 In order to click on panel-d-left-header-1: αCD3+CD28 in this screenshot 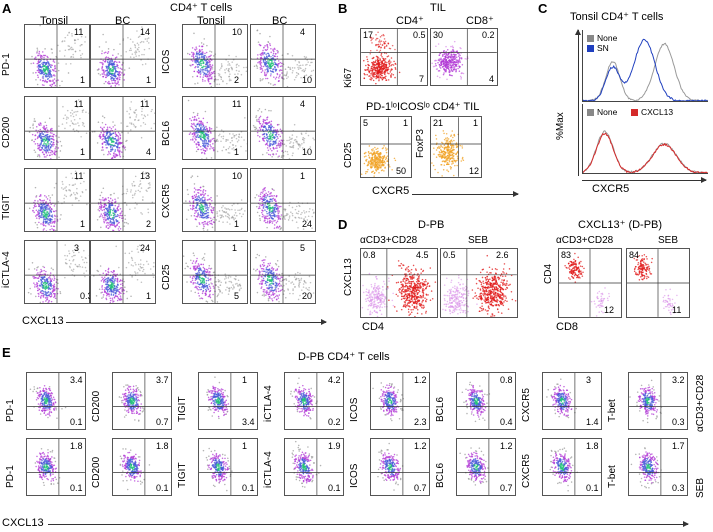, I will do `click(389, 240)`.